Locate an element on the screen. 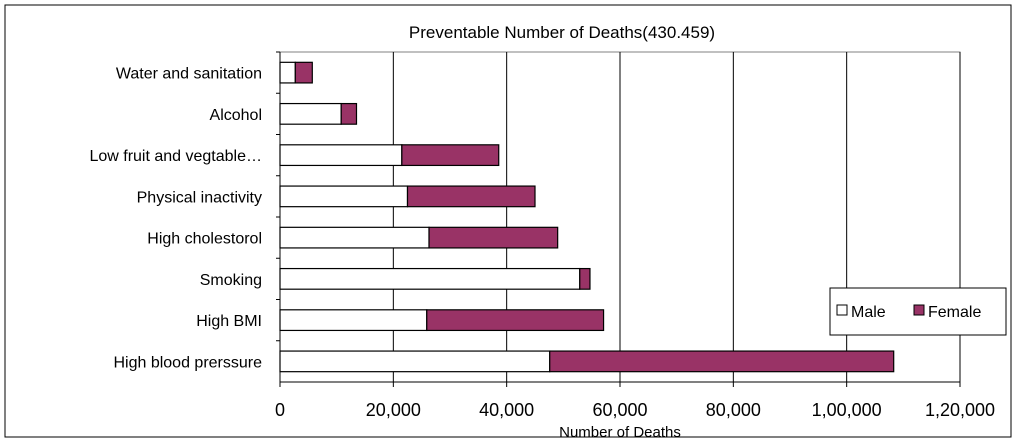 The height and width of the screenshot is (442, 1017). y-tick-label: High cholestorol is located at coordinates (204, 239).